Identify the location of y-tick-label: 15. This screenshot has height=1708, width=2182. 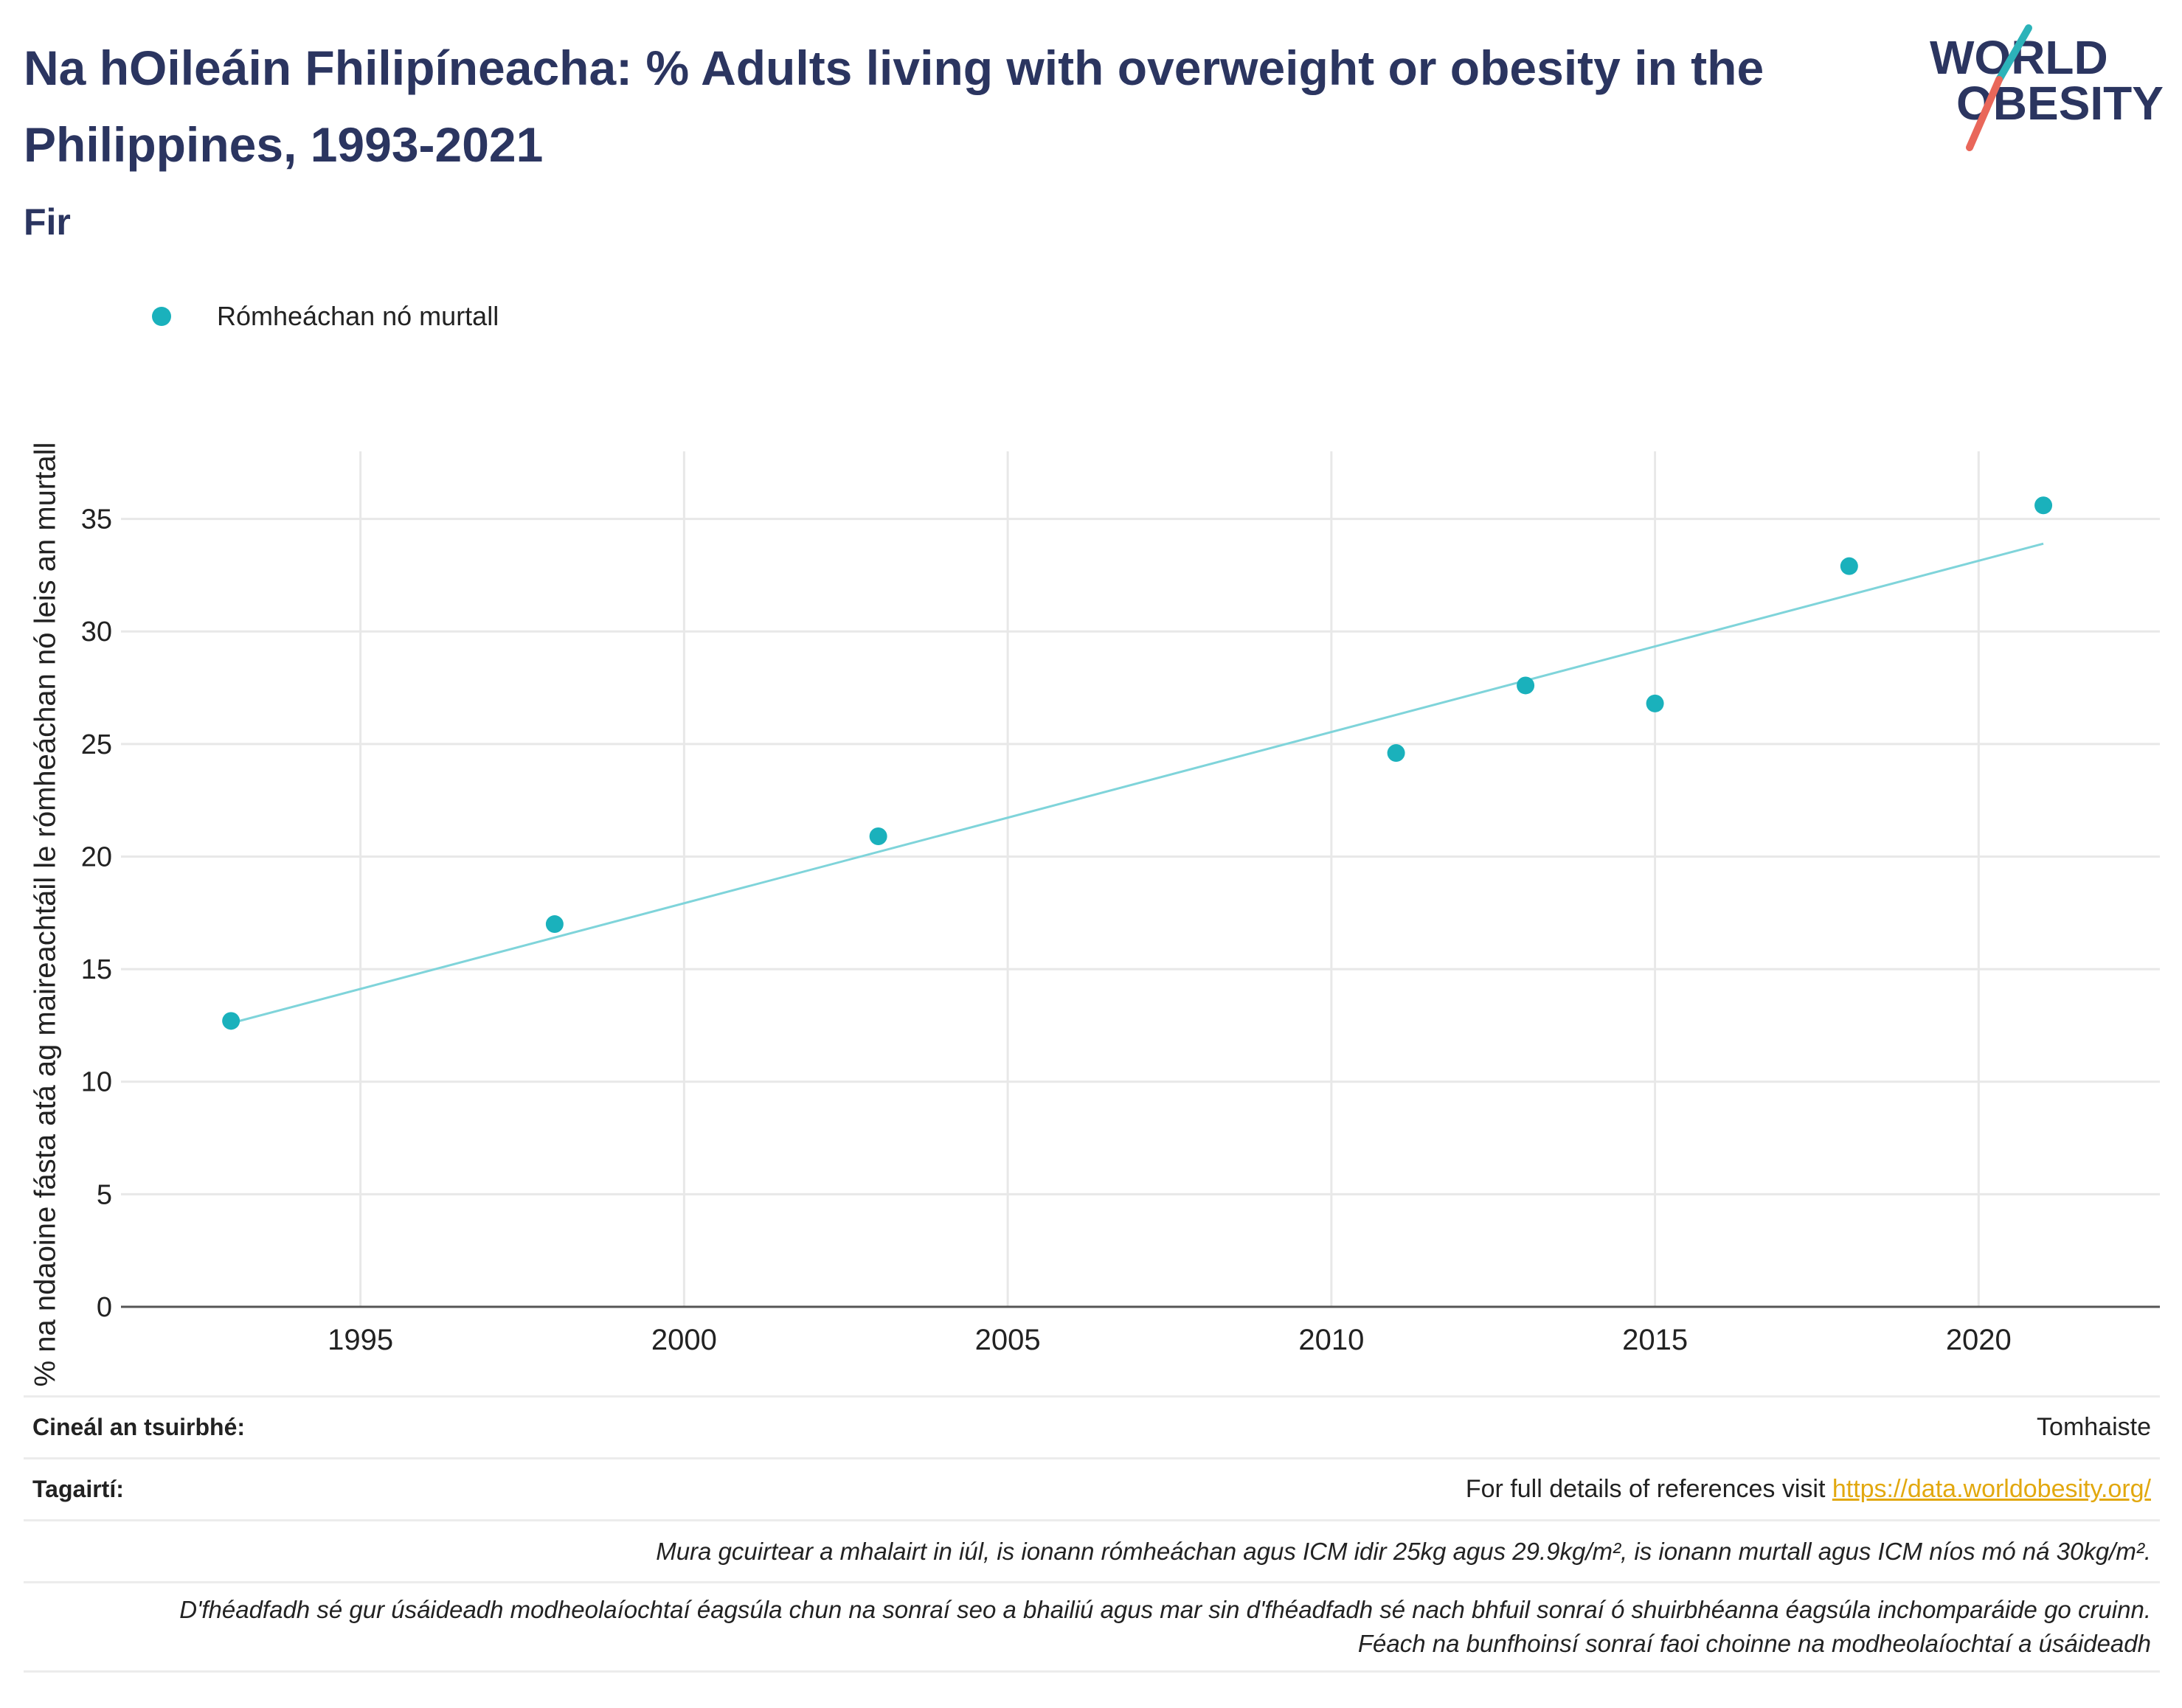
(96, 969).